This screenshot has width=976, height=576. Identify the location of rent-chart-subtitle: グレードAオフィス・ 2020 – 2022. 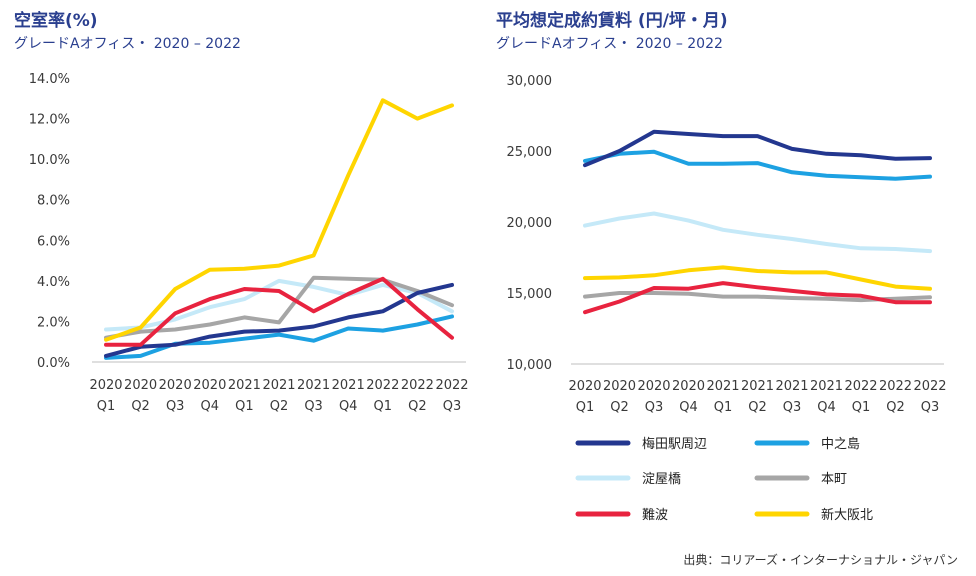
(609, 44).